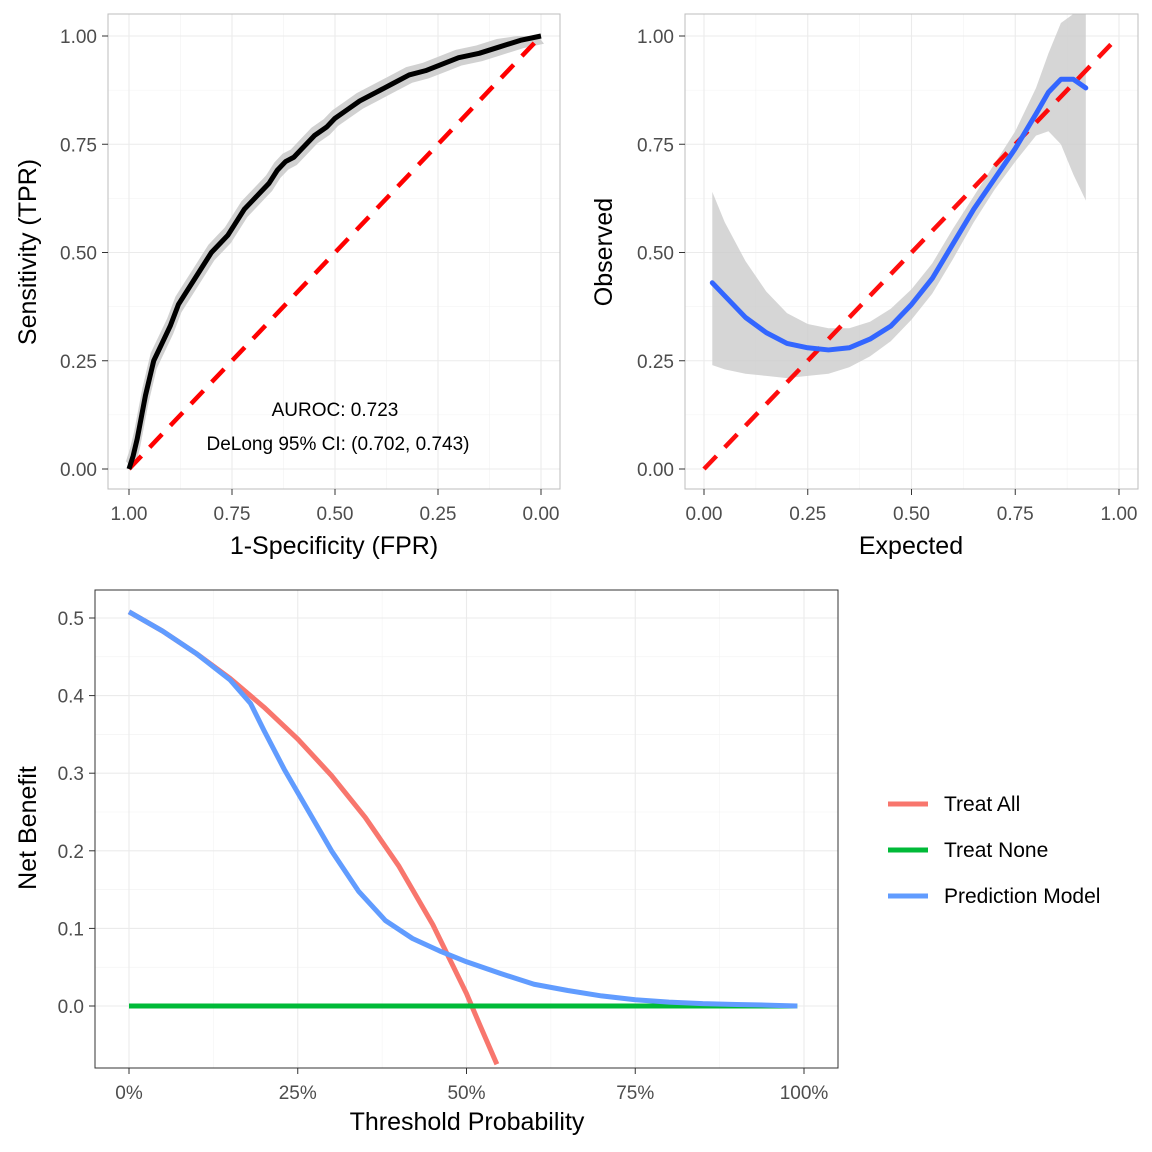 The width and height of the screenshot is (1152, 1152). What do you see at coordinates (438, 514) in the screenshot?
I see `roc-x-tick-label: 0.25` at bounding box center [438, 514].